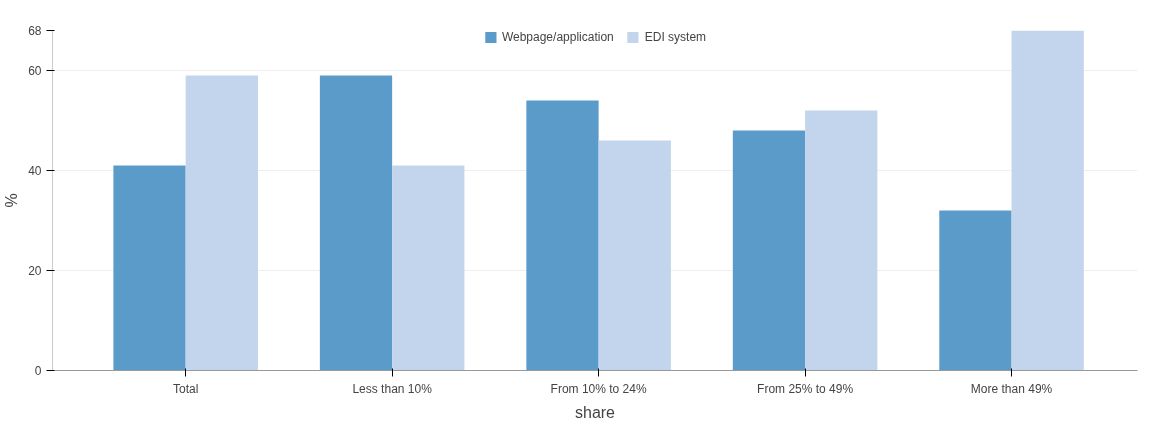  Describe the element at coordinates (595, 412) in the screenshot. I see `x-axis-title: share` at that location.